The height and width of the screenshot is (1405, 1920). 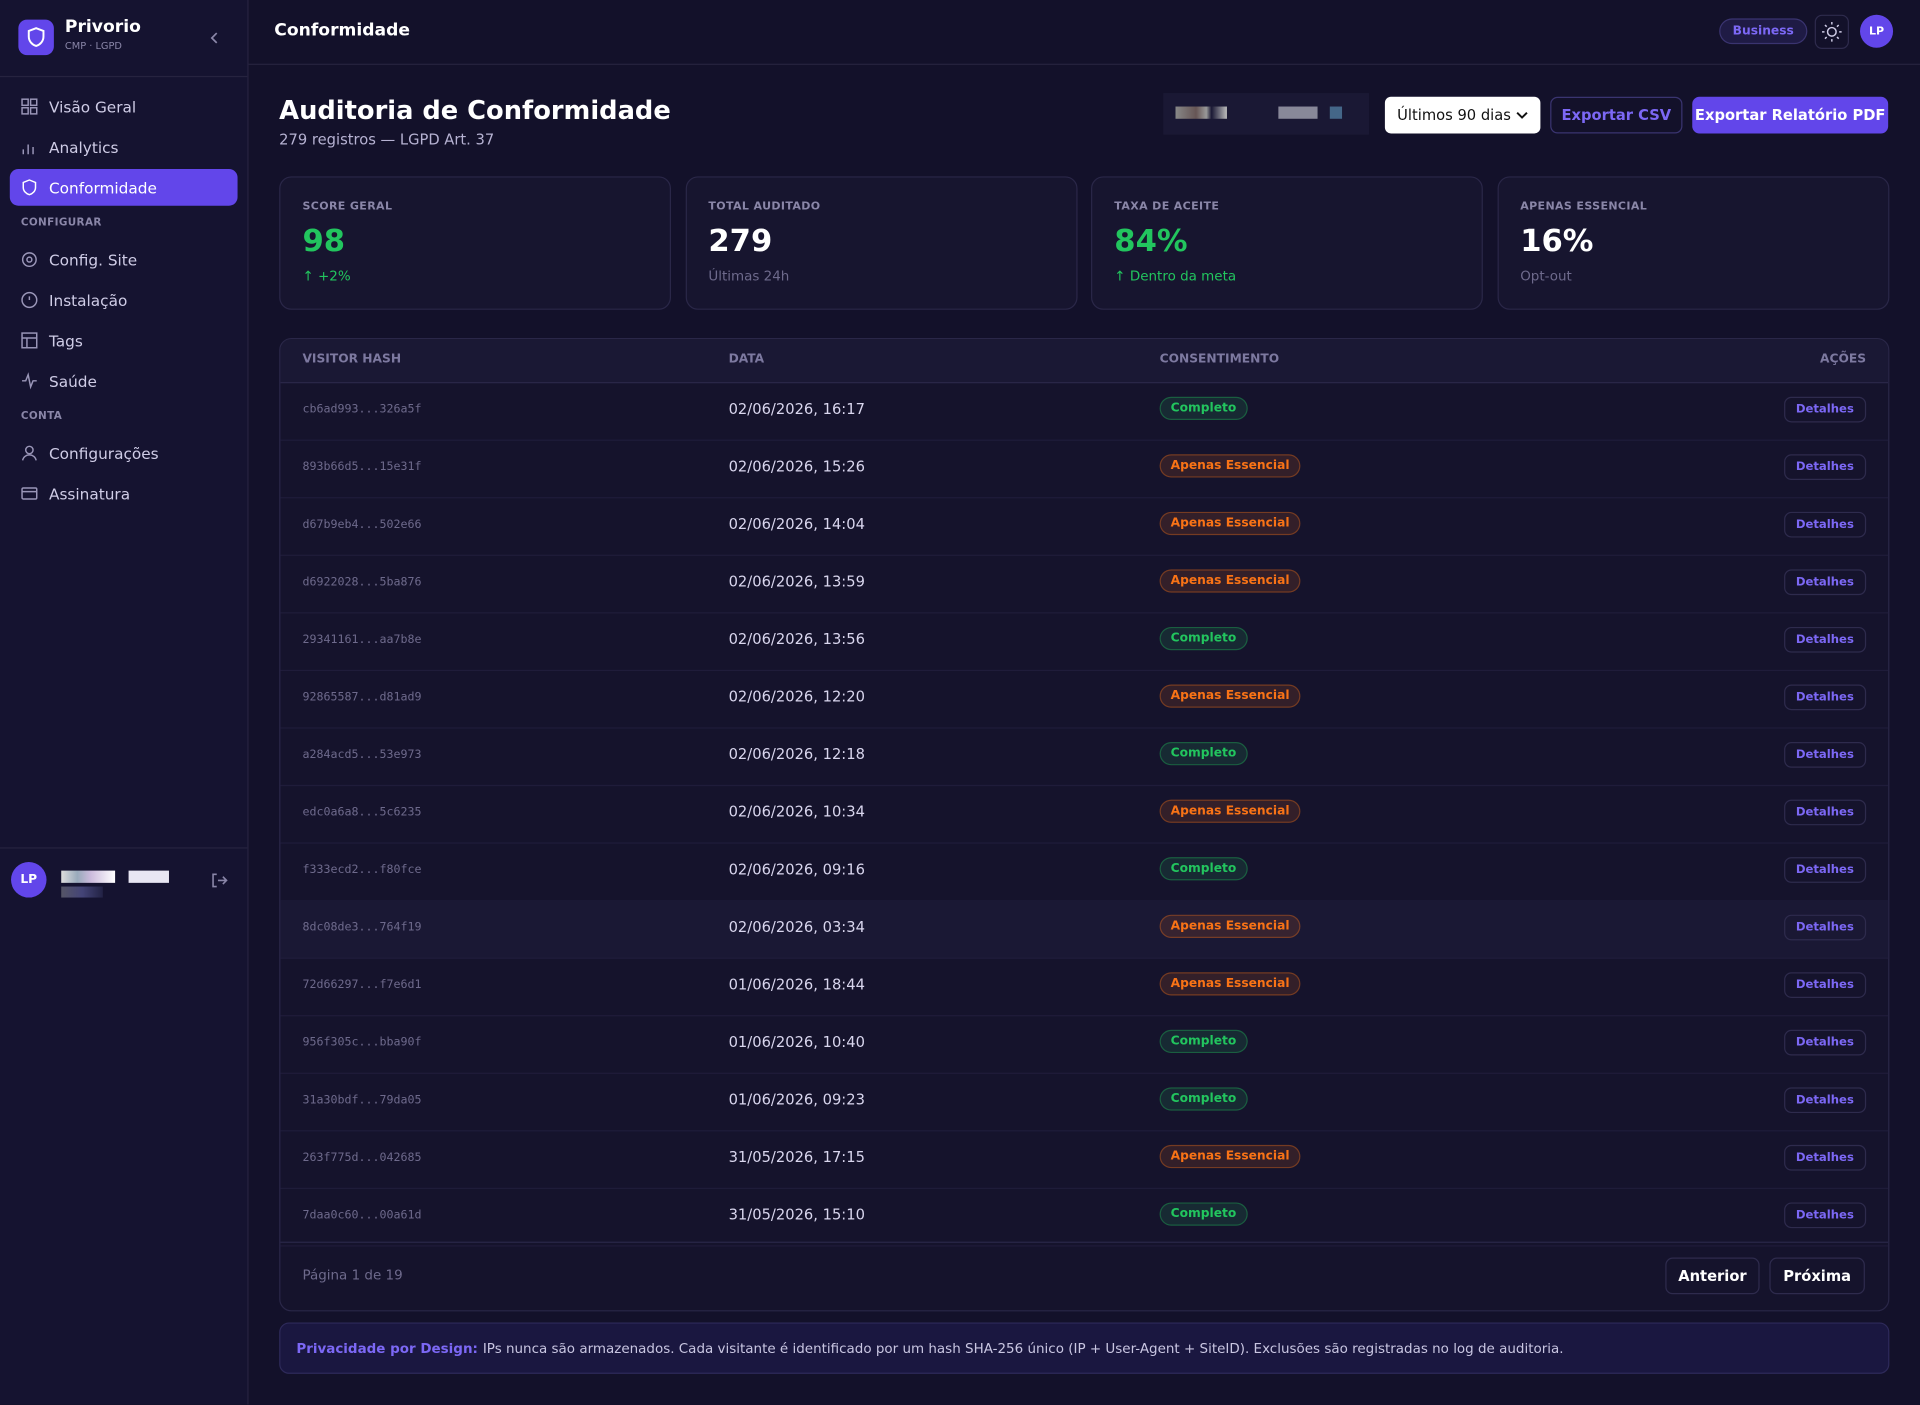 What do you see at coordinates (124, 453) in the screenshot?
I see `nav-item: Configurações` at bounding box center [124, 453].